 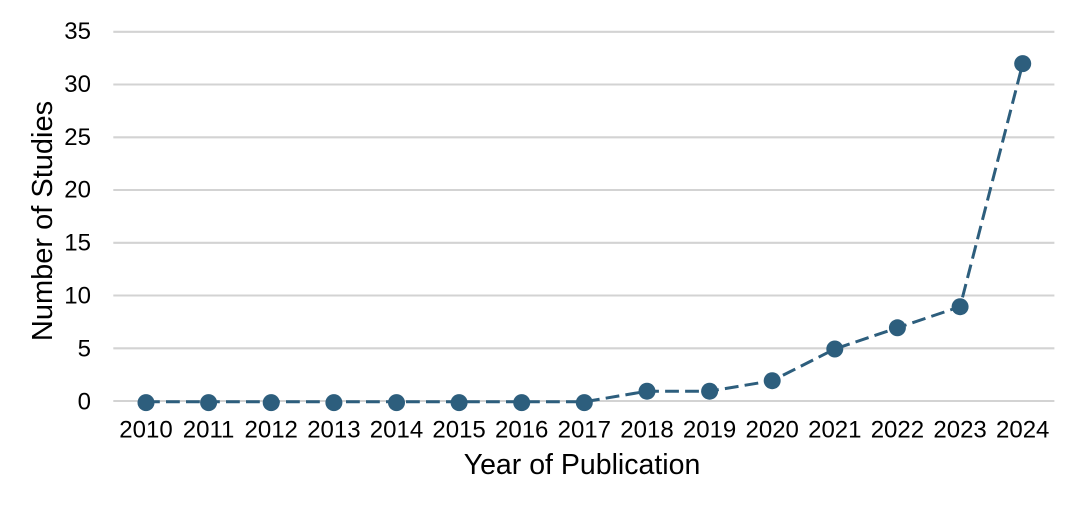 I want to click on svg-text: 2020, so click(x=772, y=430).